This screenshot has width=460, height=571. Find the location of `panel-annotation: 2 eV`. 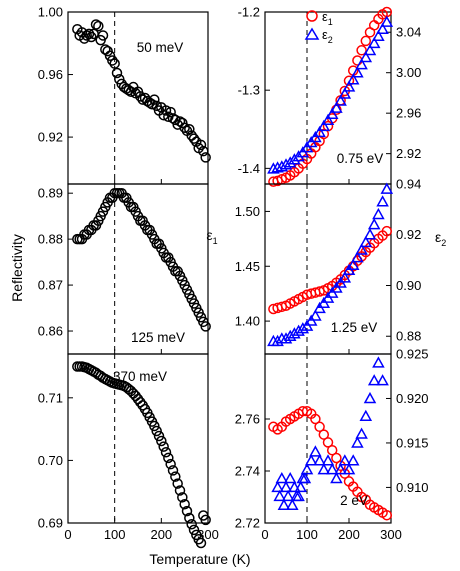

panel-annotation: 2 eV is located at coordinates (354, 500).